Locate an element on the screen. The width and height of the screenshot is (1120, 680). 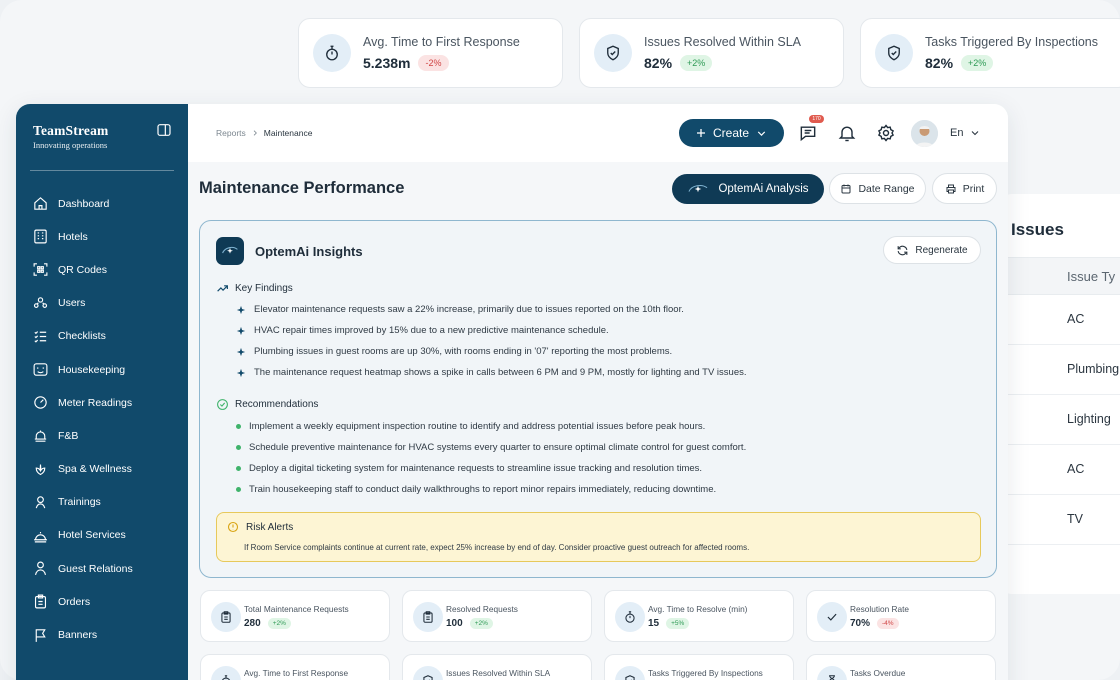
messages-icon is located at coordinates (808, 133).